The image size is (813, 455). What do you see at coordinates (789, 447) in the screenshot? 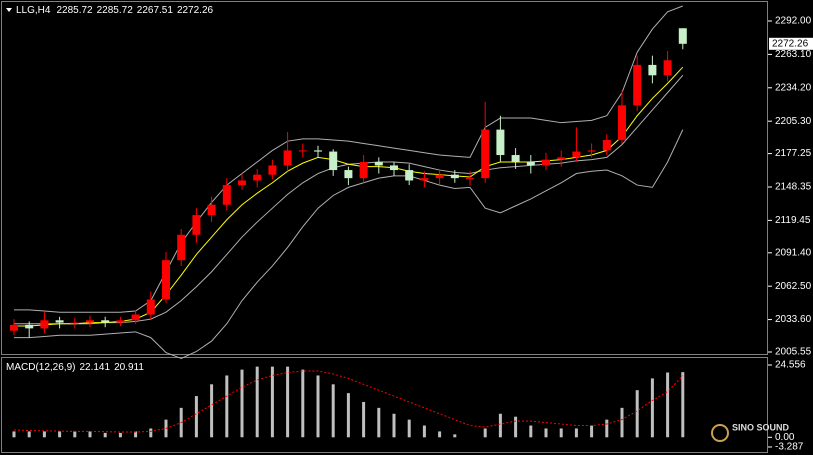
I see `y-tick-label: -3.287` at bounding box center [789, 447].